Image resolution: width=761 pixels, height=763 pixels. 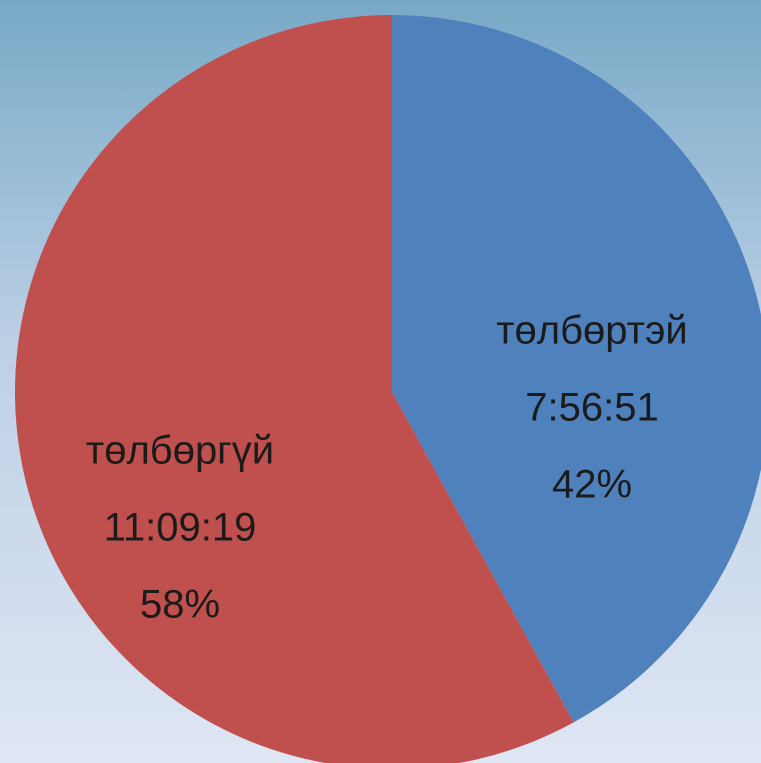 What do you see at coordinates (180, 451) in the screenshot?
I see `slice-category-label: төлбөргүй` at bounding box center [180, 451].